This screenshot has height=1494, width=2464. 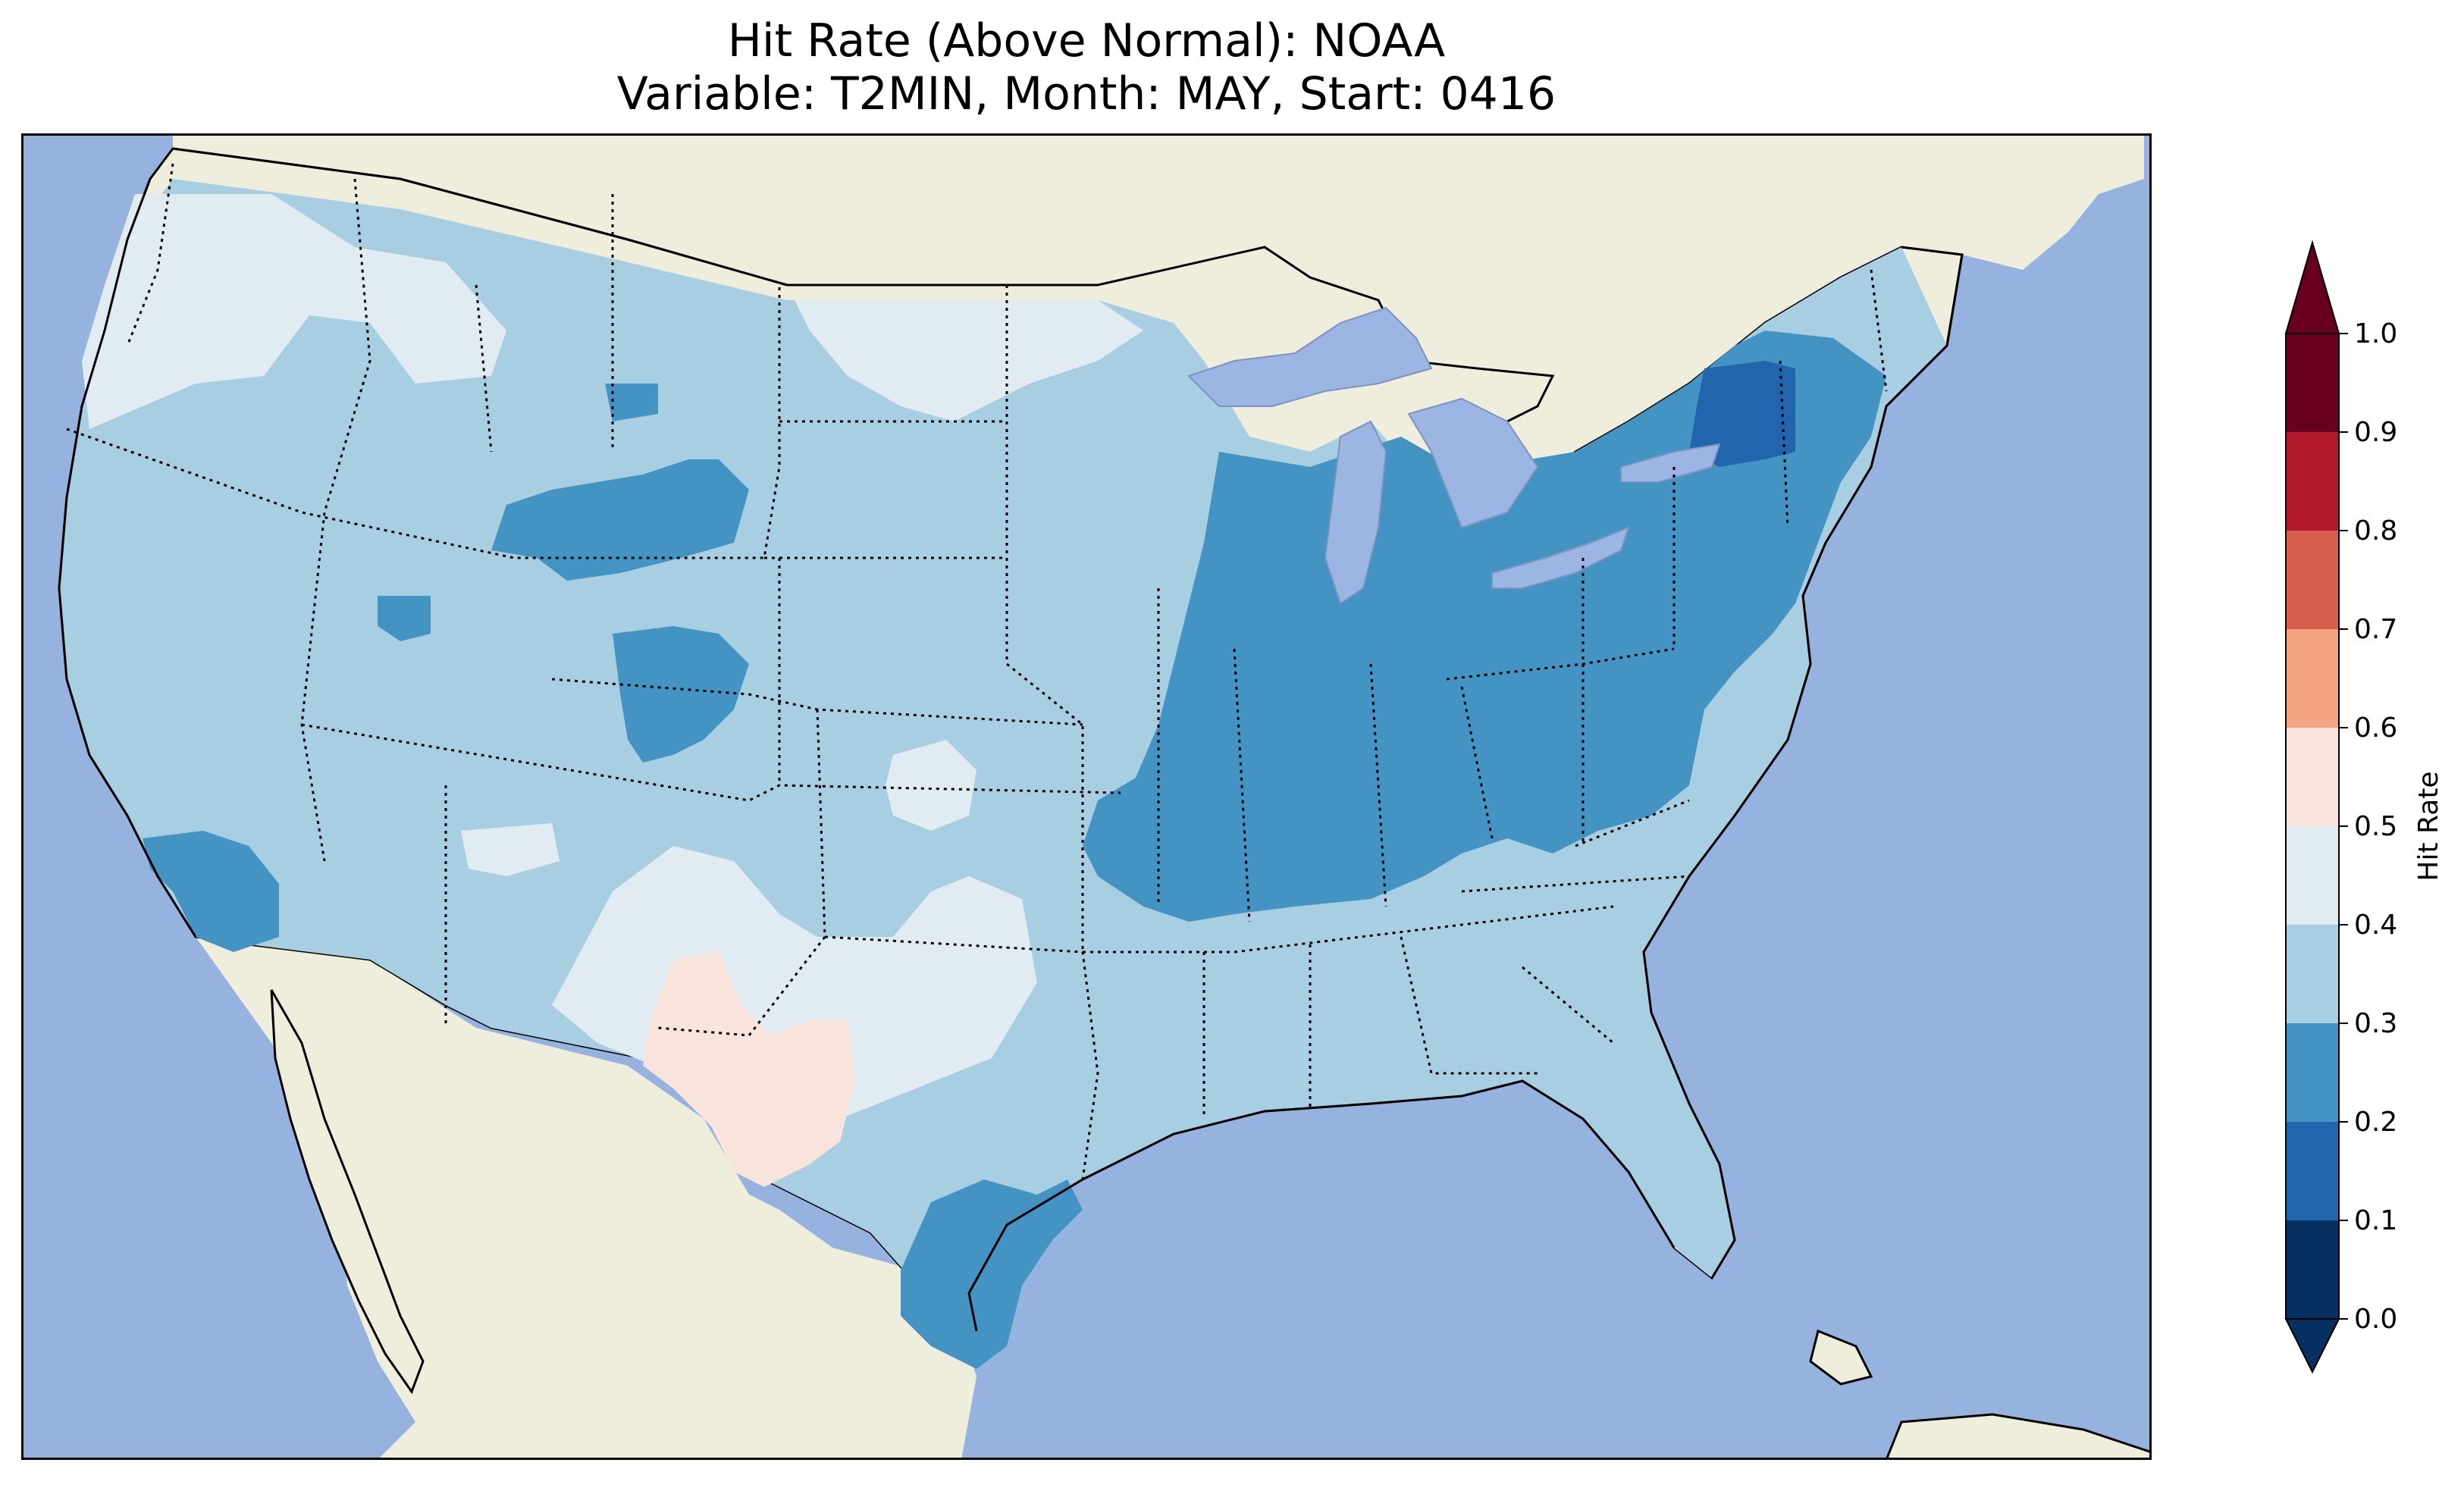 What do you see at coordinates (1322, 1205) in the screenshot?
I see `gulf-coastline` at bounding box center [1322, 1205].